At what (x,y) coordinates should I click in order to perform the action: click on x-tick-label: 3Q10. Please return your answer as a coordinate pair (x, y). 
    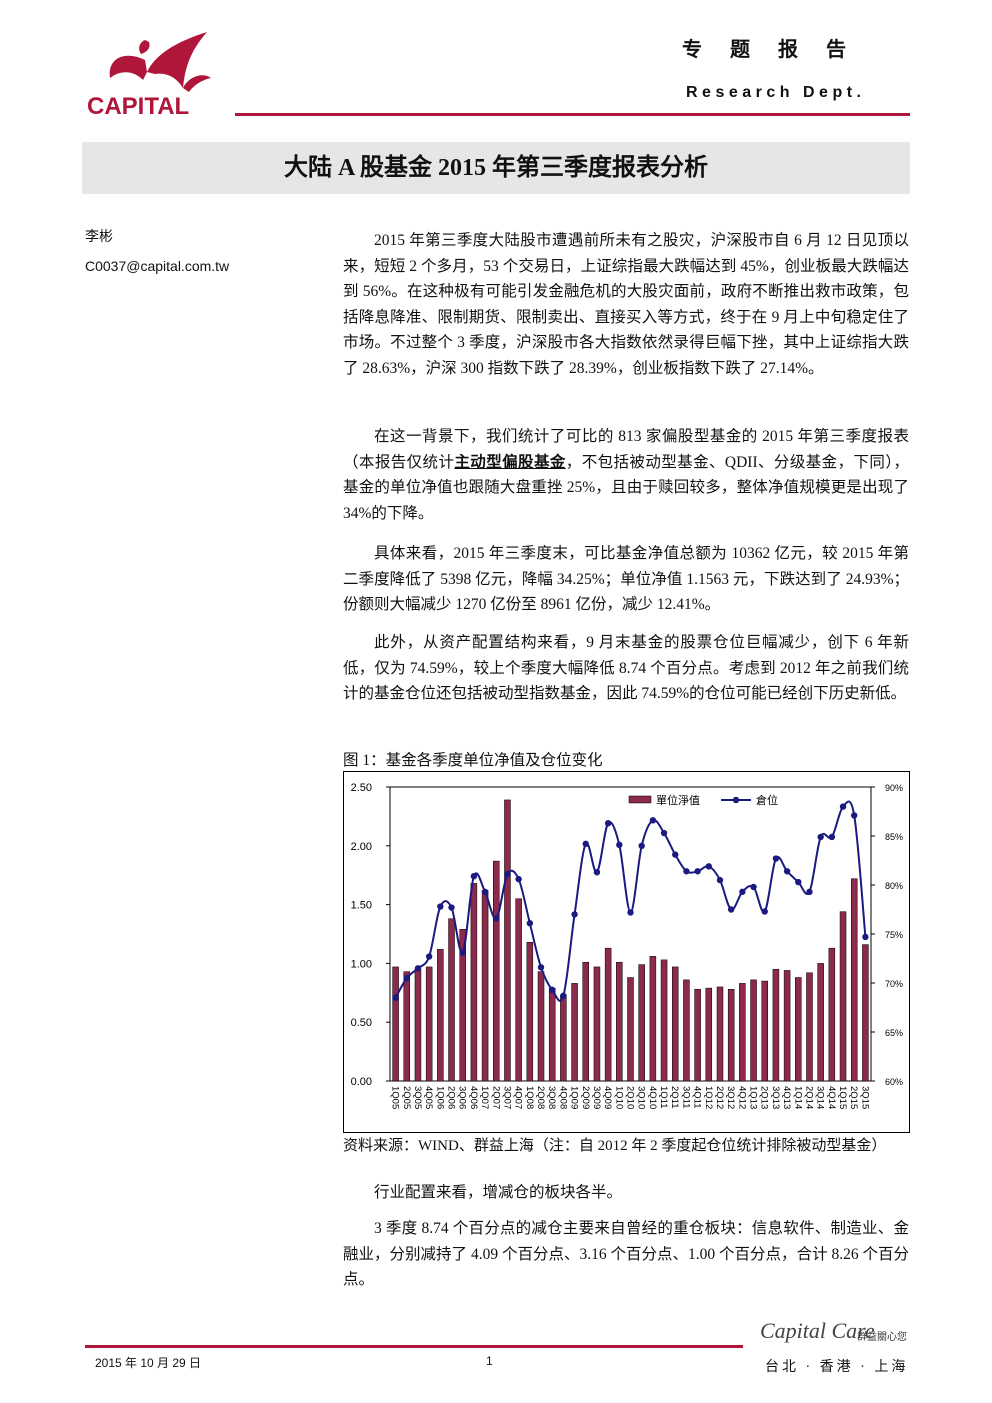
    Looking at the image, I should click on (641, 1097).